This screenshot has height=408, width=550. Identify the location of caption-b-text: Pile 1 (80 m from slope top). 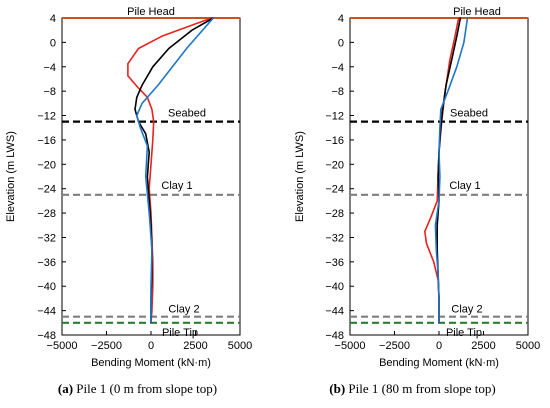
(420, 388).